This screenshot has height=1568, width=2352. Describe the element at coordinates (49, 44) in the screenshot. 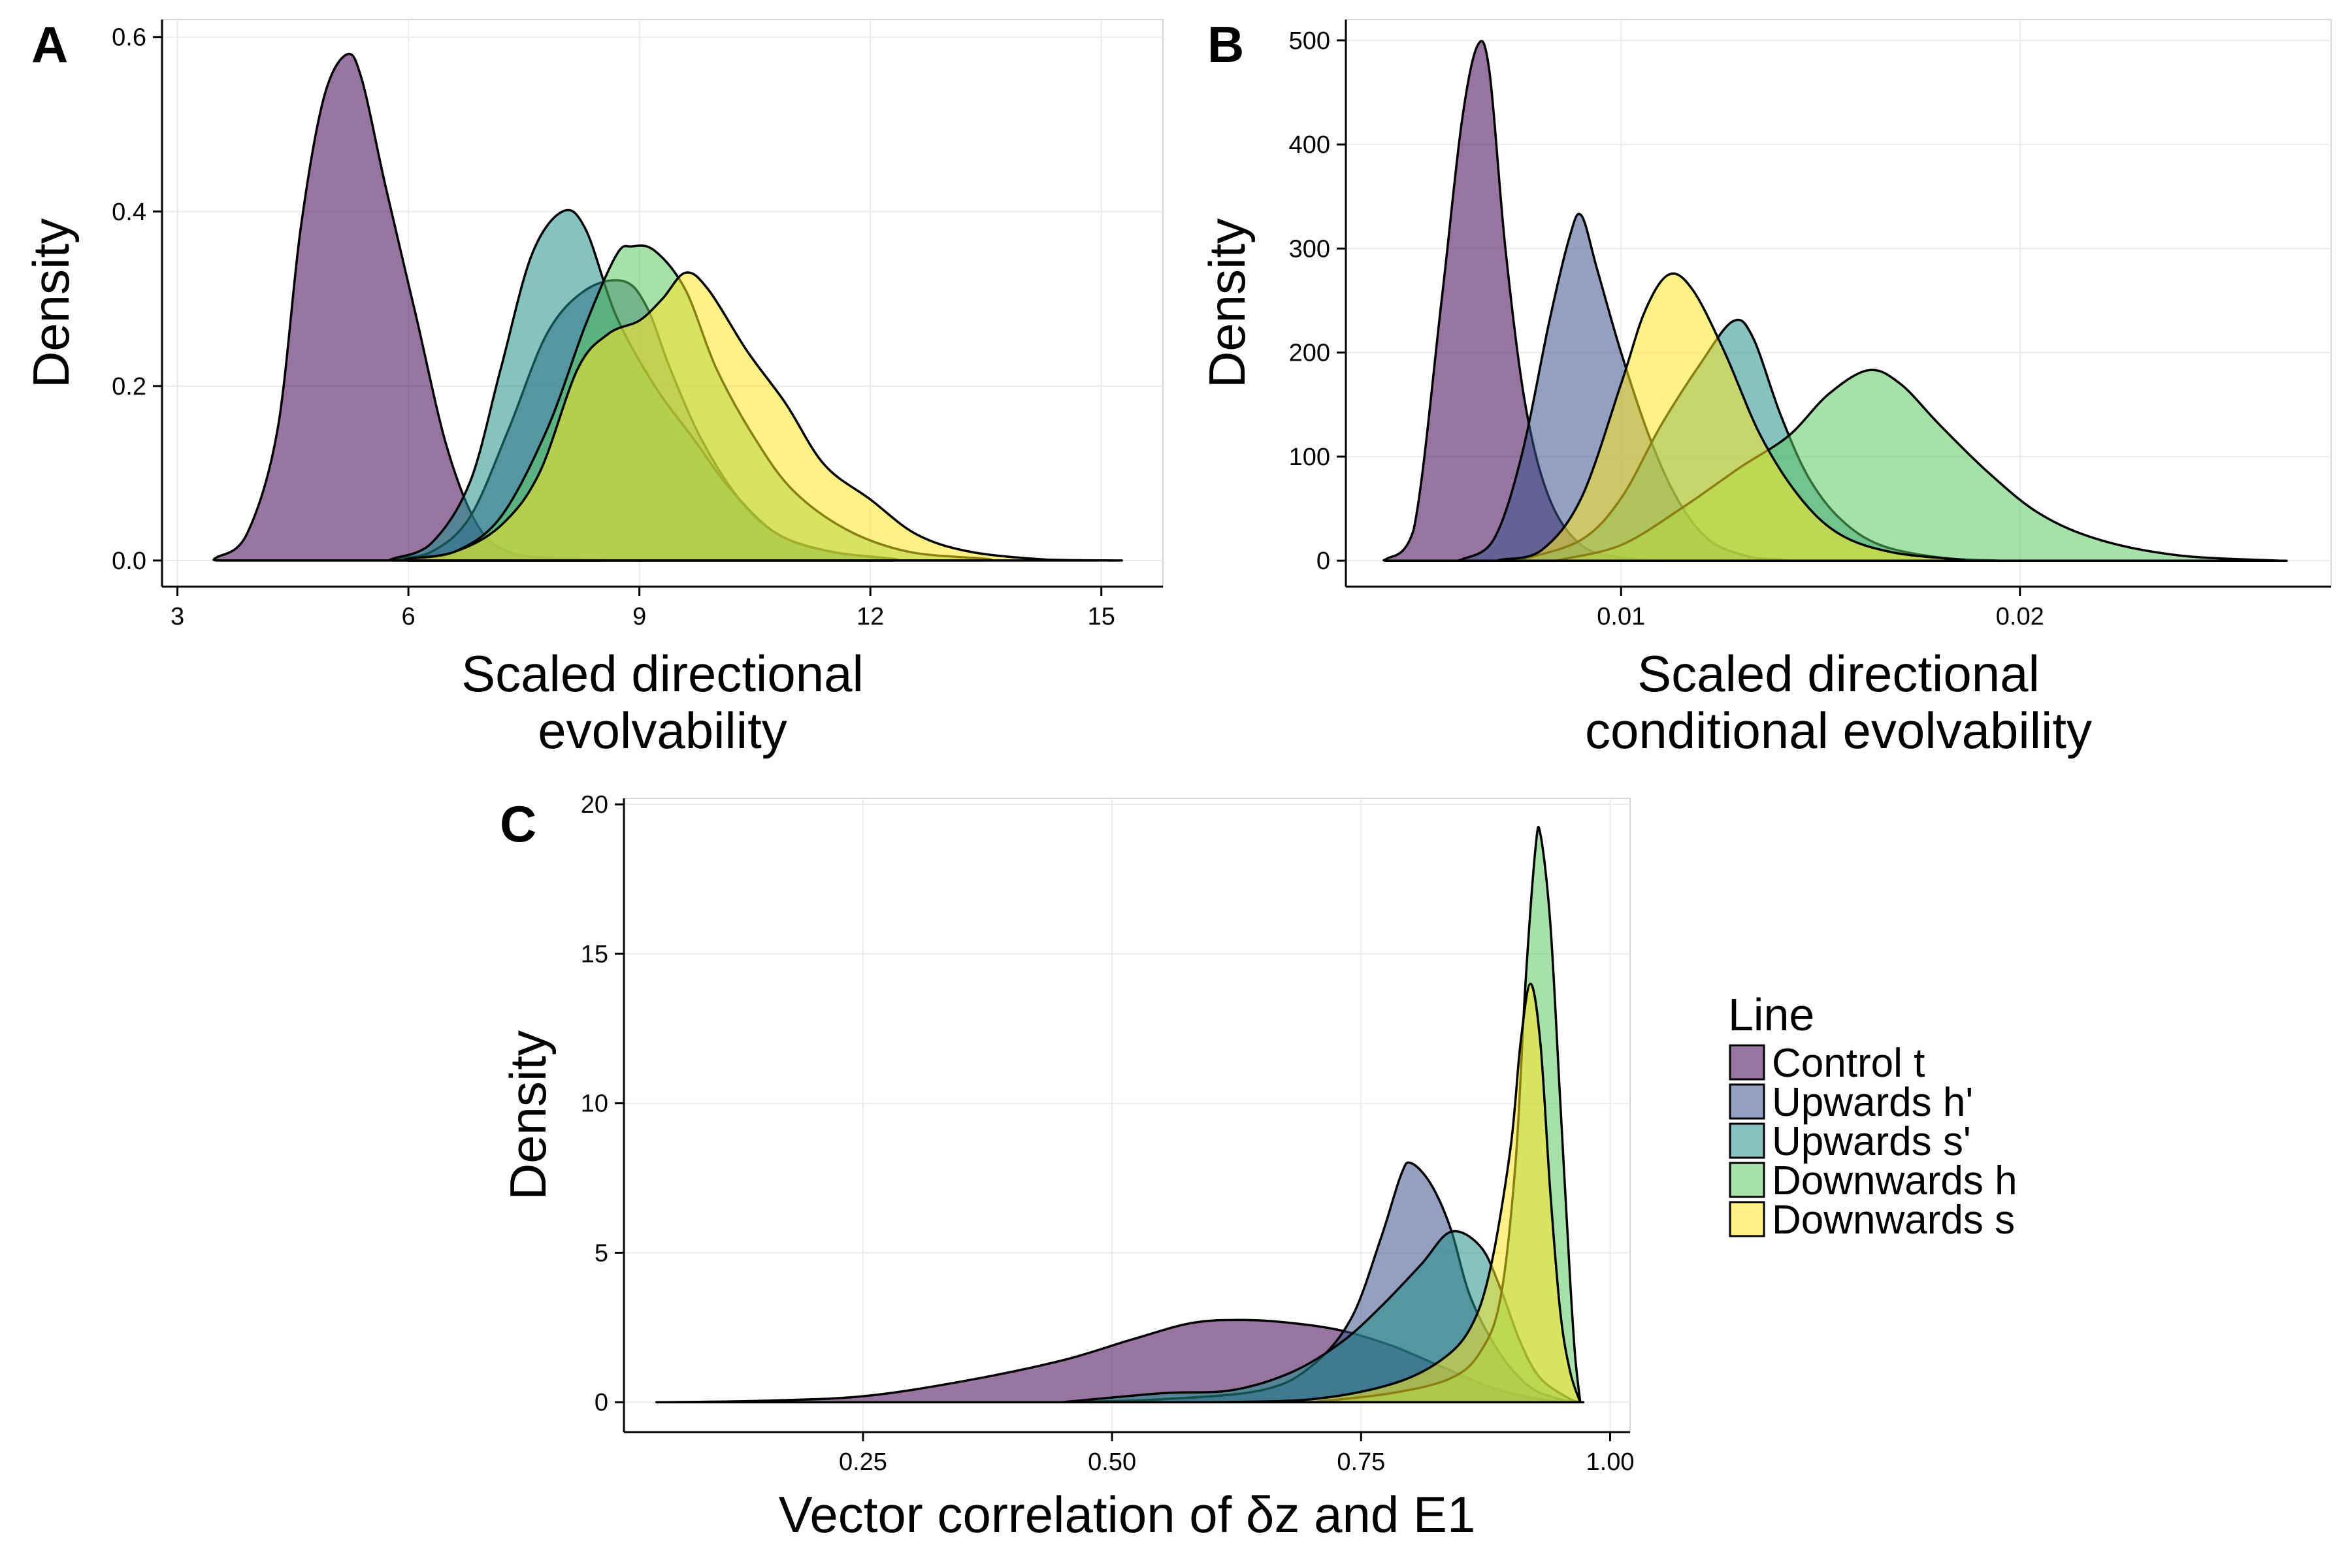

I see `panel-tag: A` at that location.